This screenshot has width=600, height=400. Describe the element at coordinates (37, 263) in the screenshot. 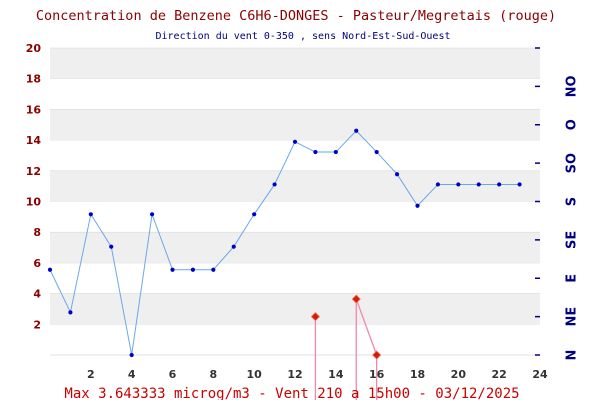

I see `y-tick-label: 6` at that location.